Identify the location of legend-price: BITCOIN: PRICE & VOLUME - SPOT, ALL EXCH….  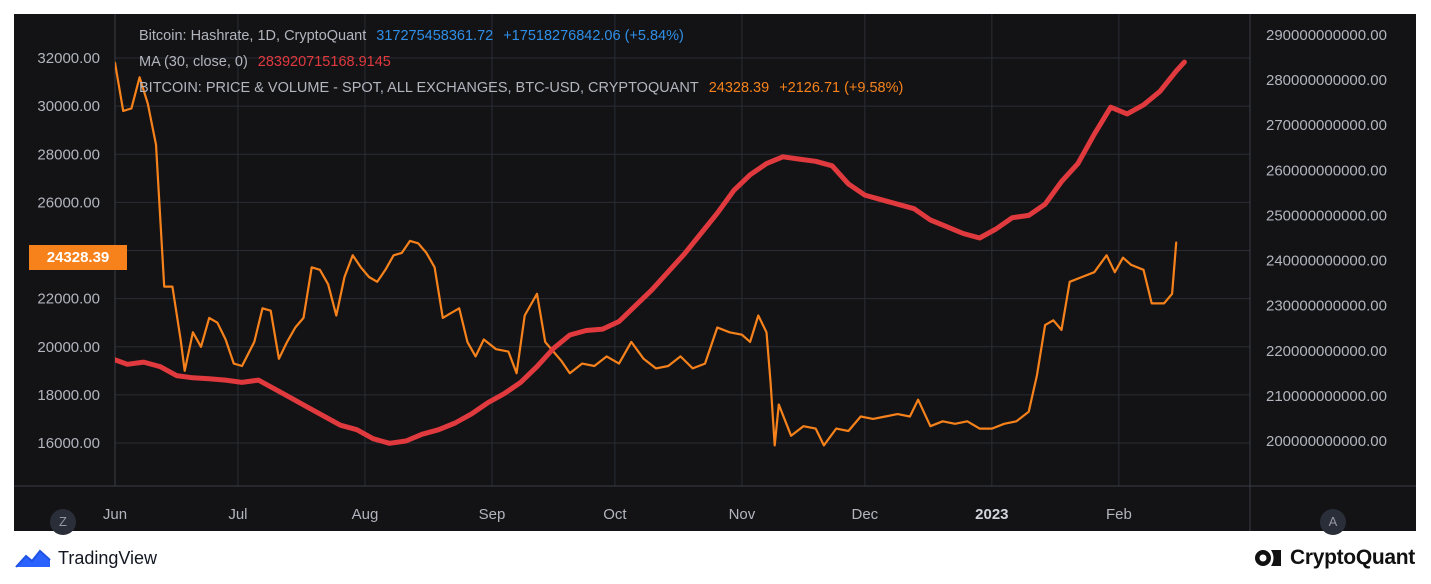
(526, 88).